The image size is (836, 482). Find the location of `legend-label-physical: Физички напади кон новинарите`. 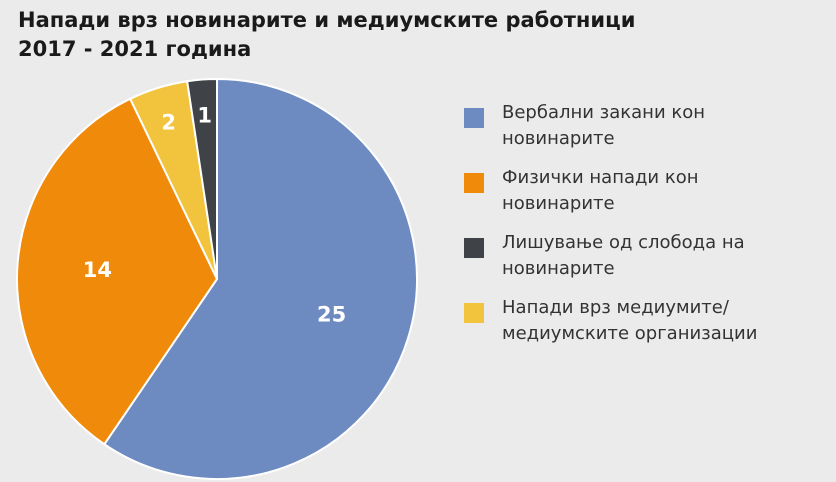

legend-label-physical: Физички напади кон новинарите is located at coordinates (600, 190).